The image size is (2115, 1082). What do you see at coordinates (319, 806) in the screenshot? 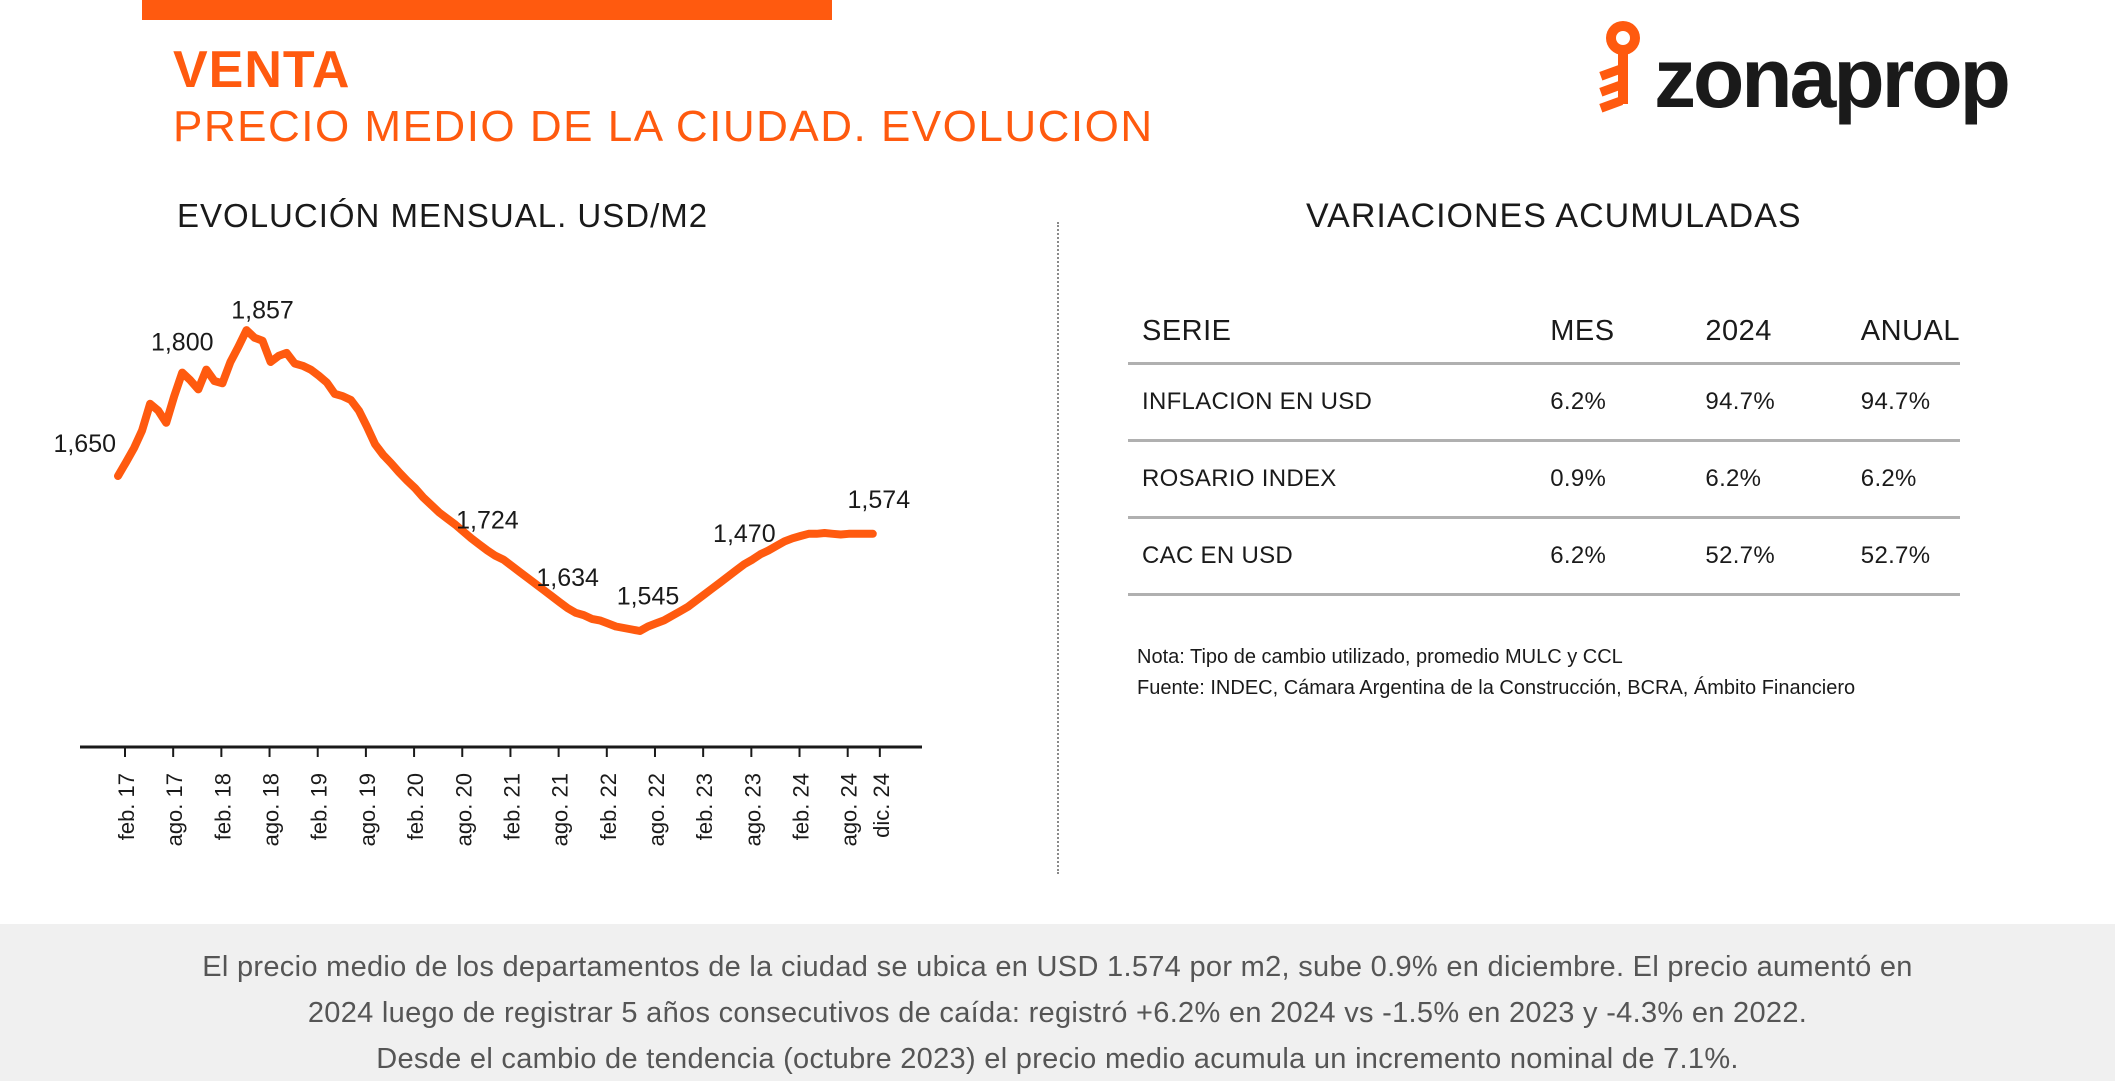
I see `x-tick-label: feb. 19` at bounding box center [319, 806].